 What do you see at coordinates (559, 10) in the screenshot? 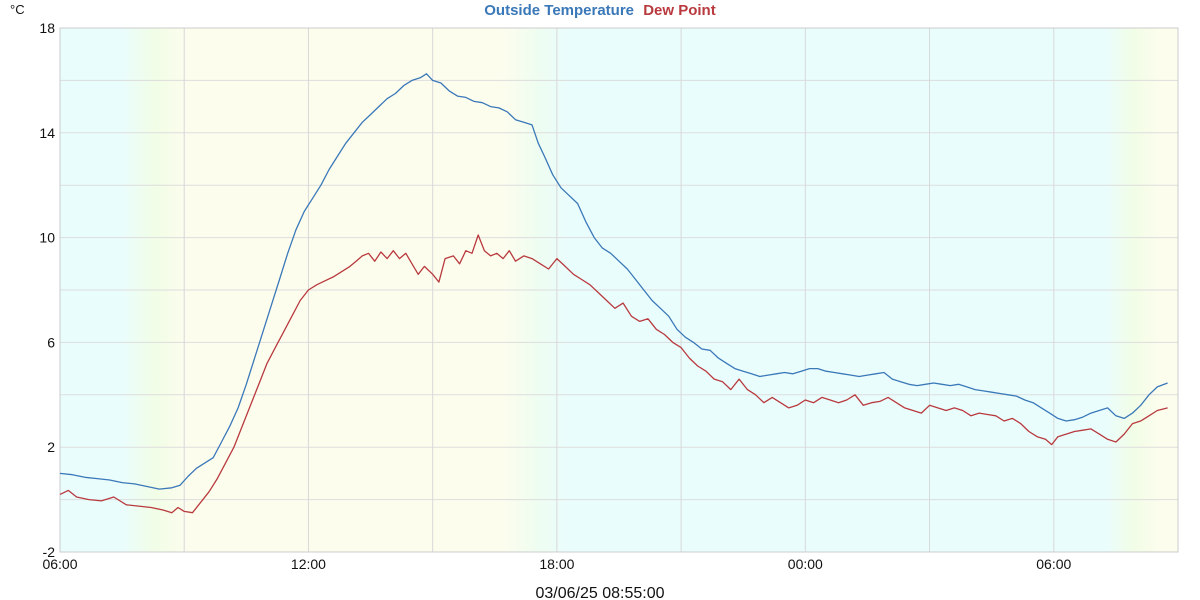
I see `legend-outside-temperature: Outside Temperature` at bounding box center [559, 10].